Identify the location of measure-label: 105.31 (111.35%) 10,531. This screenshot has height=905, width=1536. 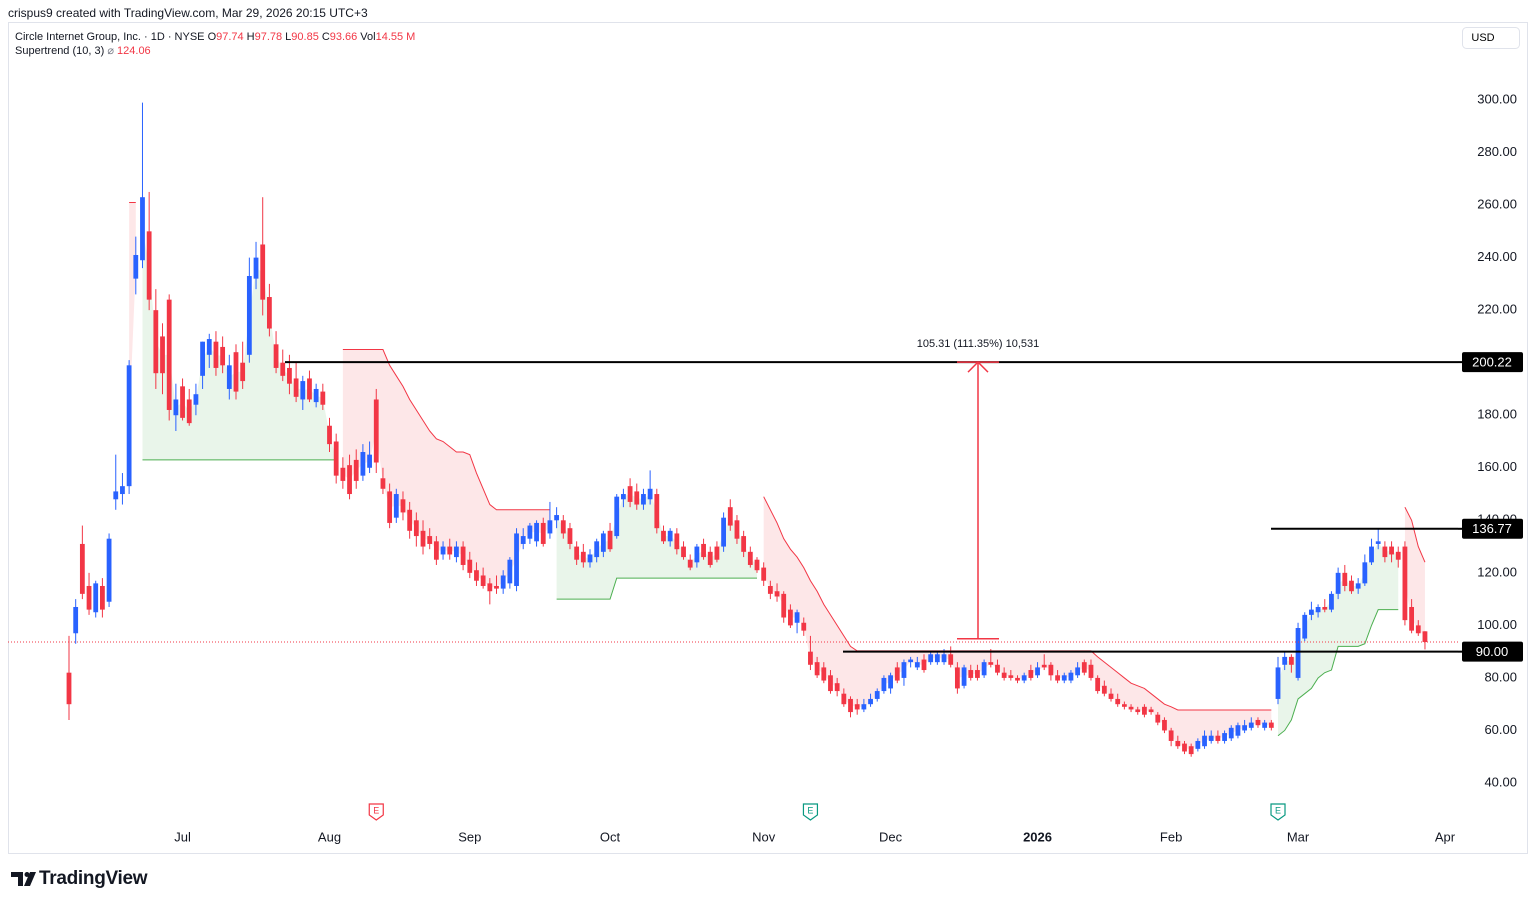
(978, 344).